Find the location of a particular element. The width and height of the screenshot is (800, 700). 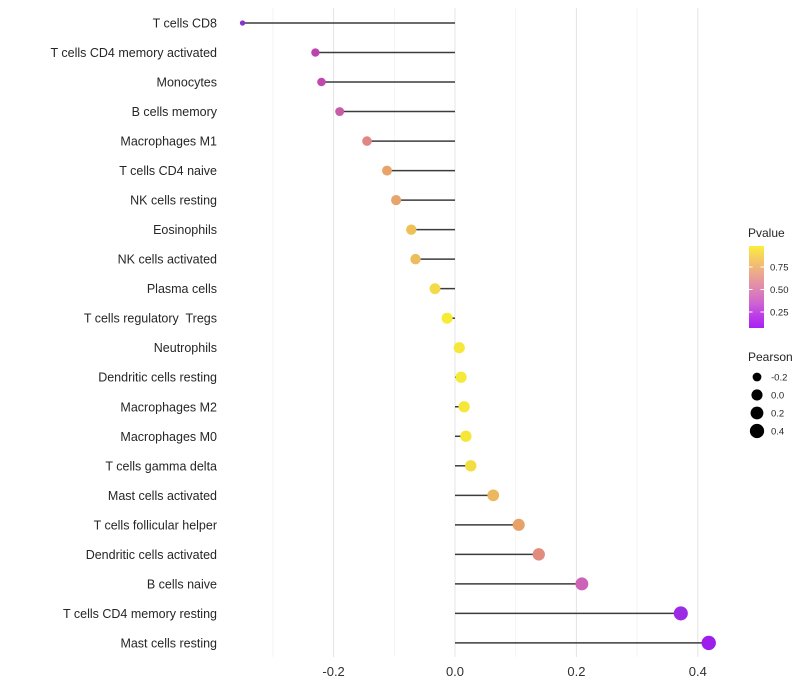

category-label: Macrophages M0 is located at coordinates (168, 437).